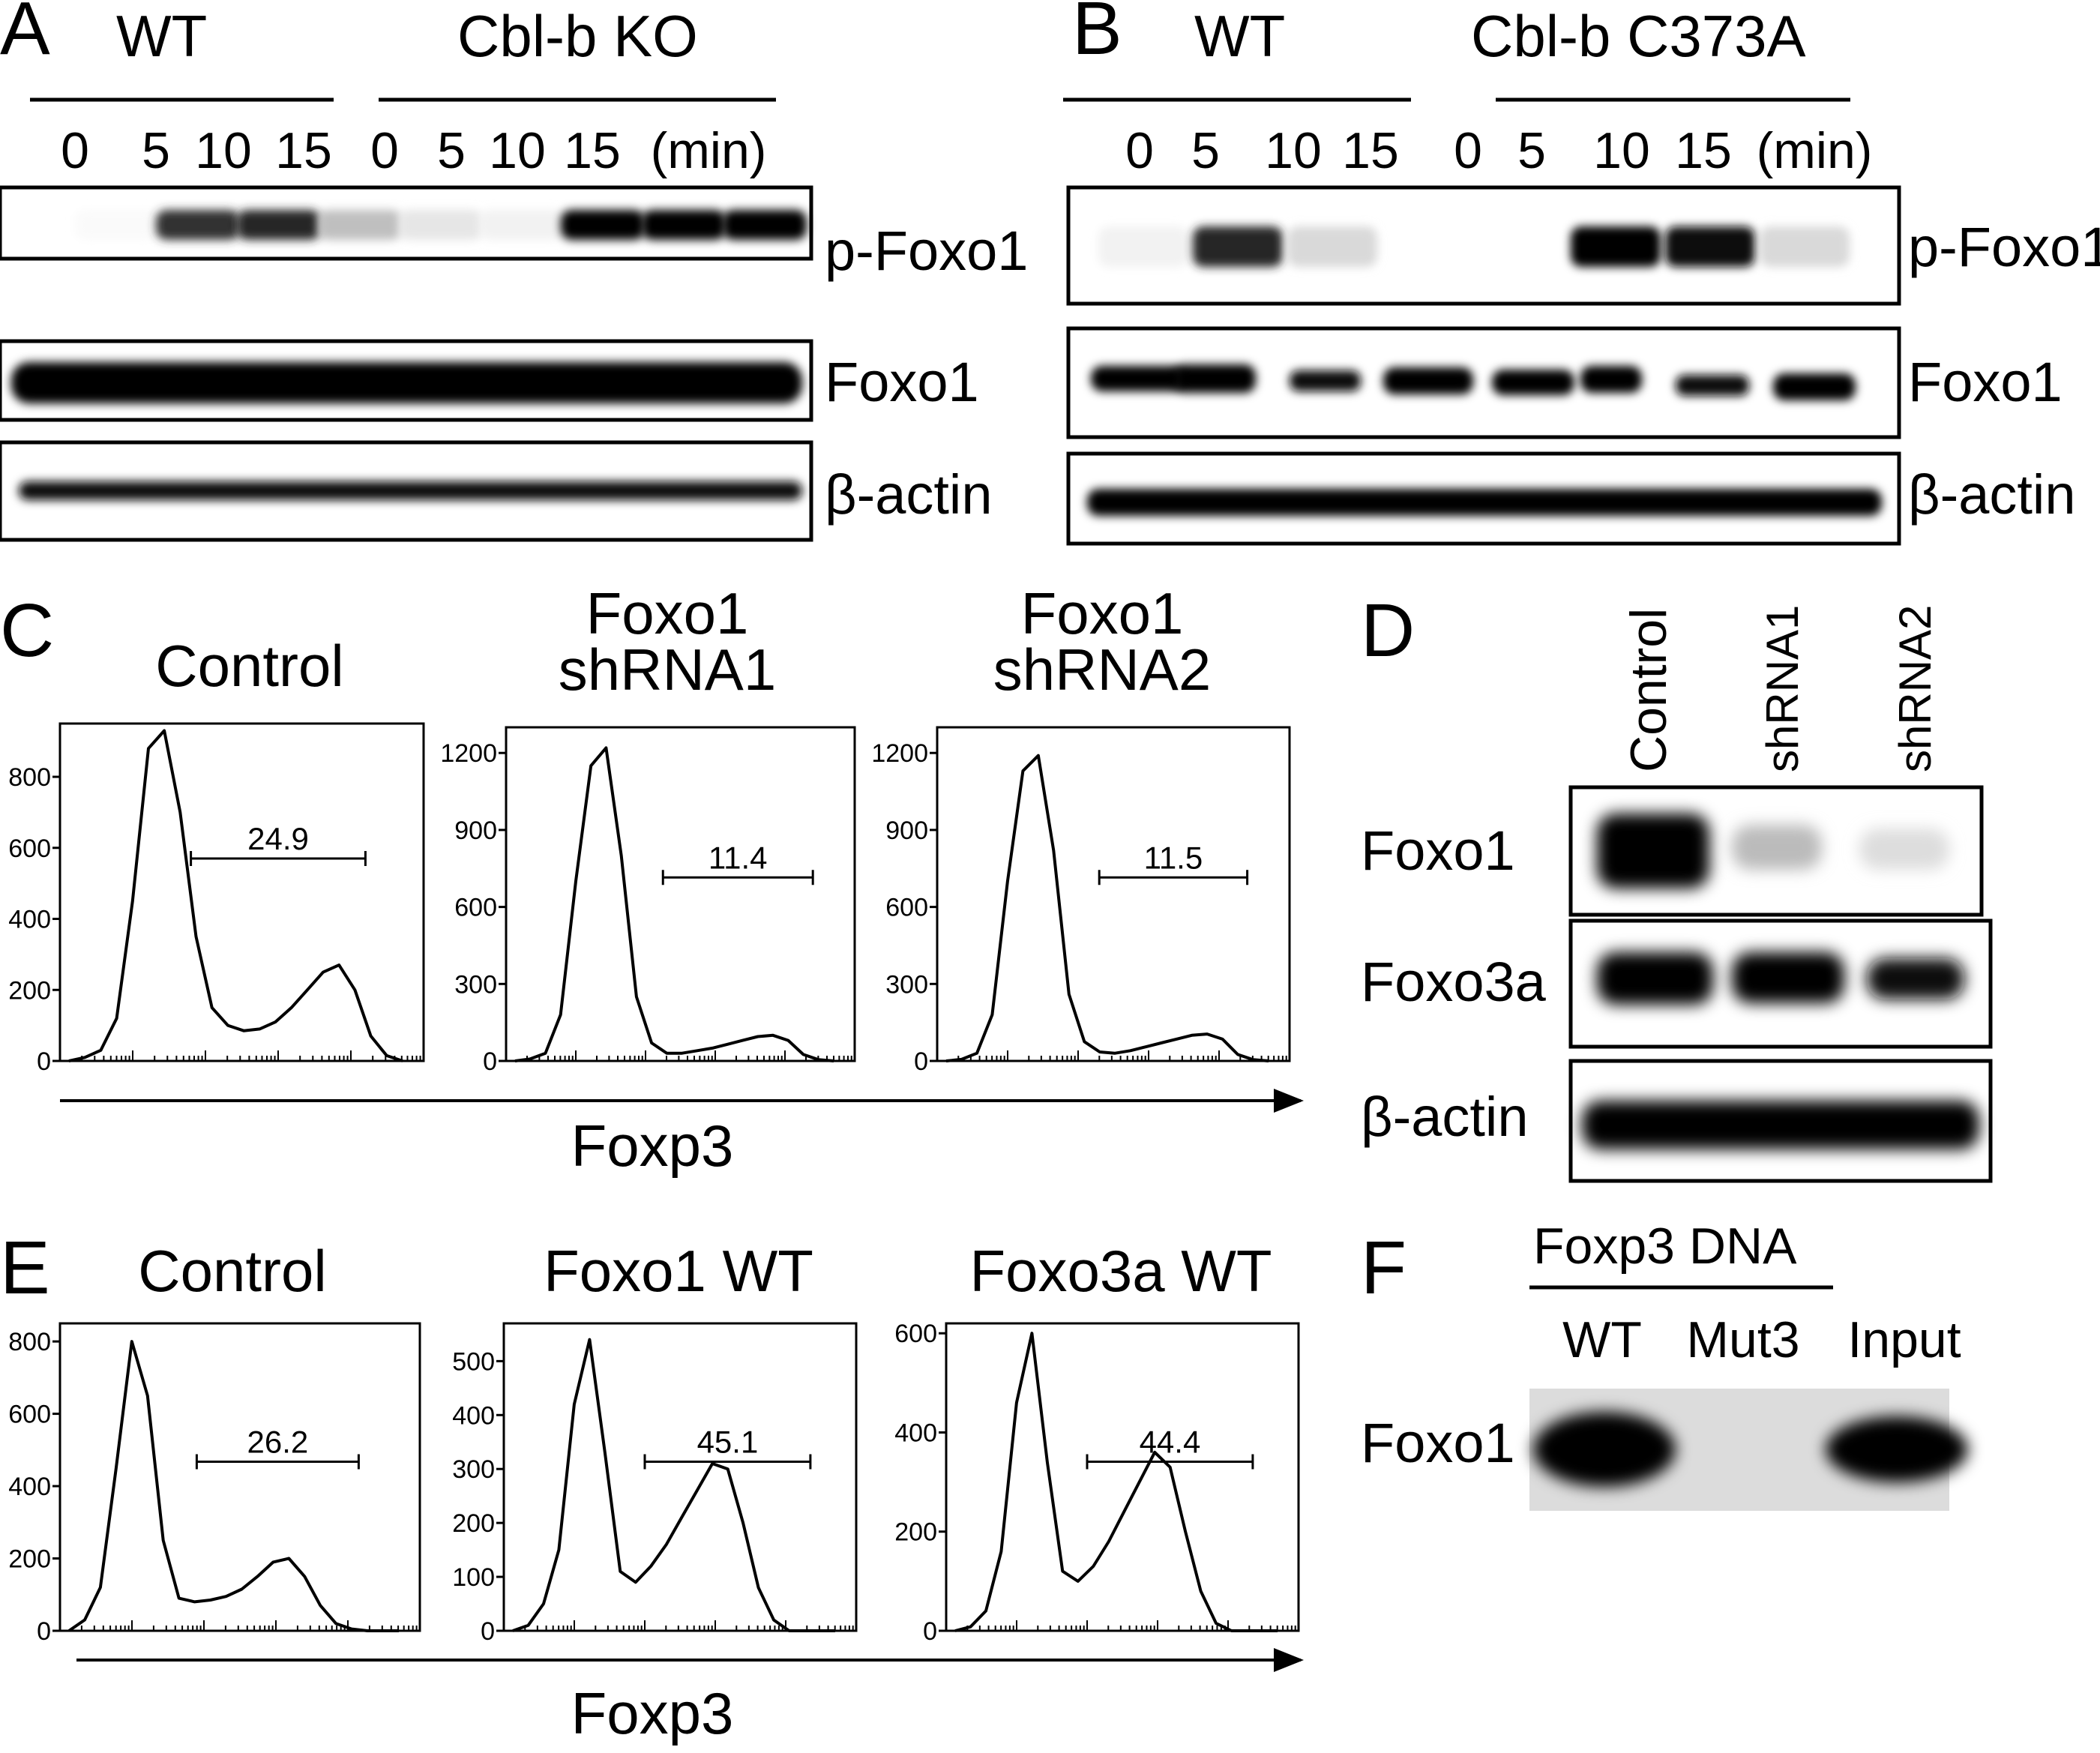 Image resolution: width=2100 pixels, height=1753 pixels. What do you see at coordinates (1445, 1117) in the screenshot?
I see `panel-d-actin-label: β-actin` at bounding box center [1445, 1117].